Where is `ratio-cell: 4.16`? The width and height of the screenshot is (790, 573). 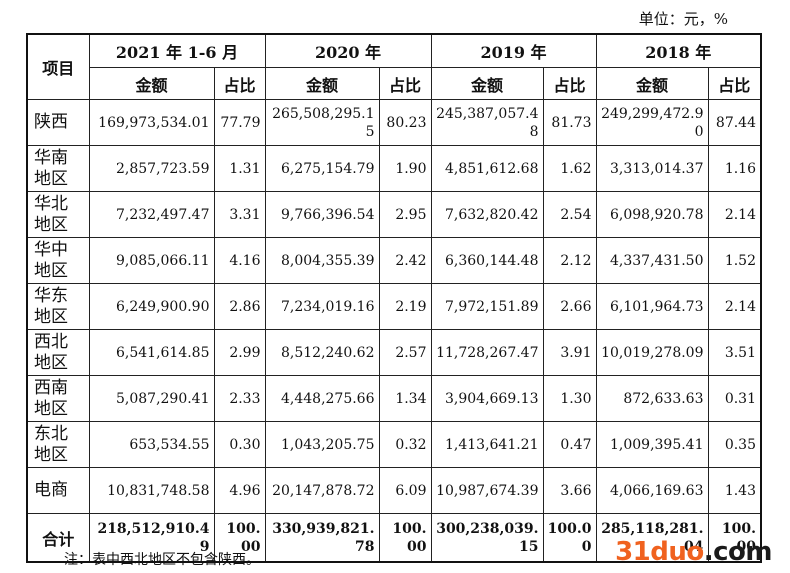
ratio-cell: 4.16 is located at coordinates (239, 260).